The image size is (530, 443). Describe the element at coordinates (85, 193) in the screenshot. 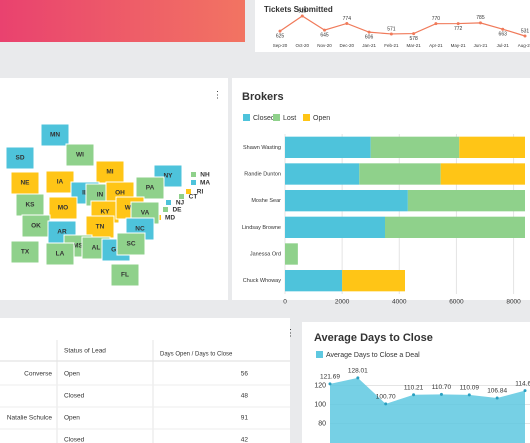

I see `state-label: IL` at that location.